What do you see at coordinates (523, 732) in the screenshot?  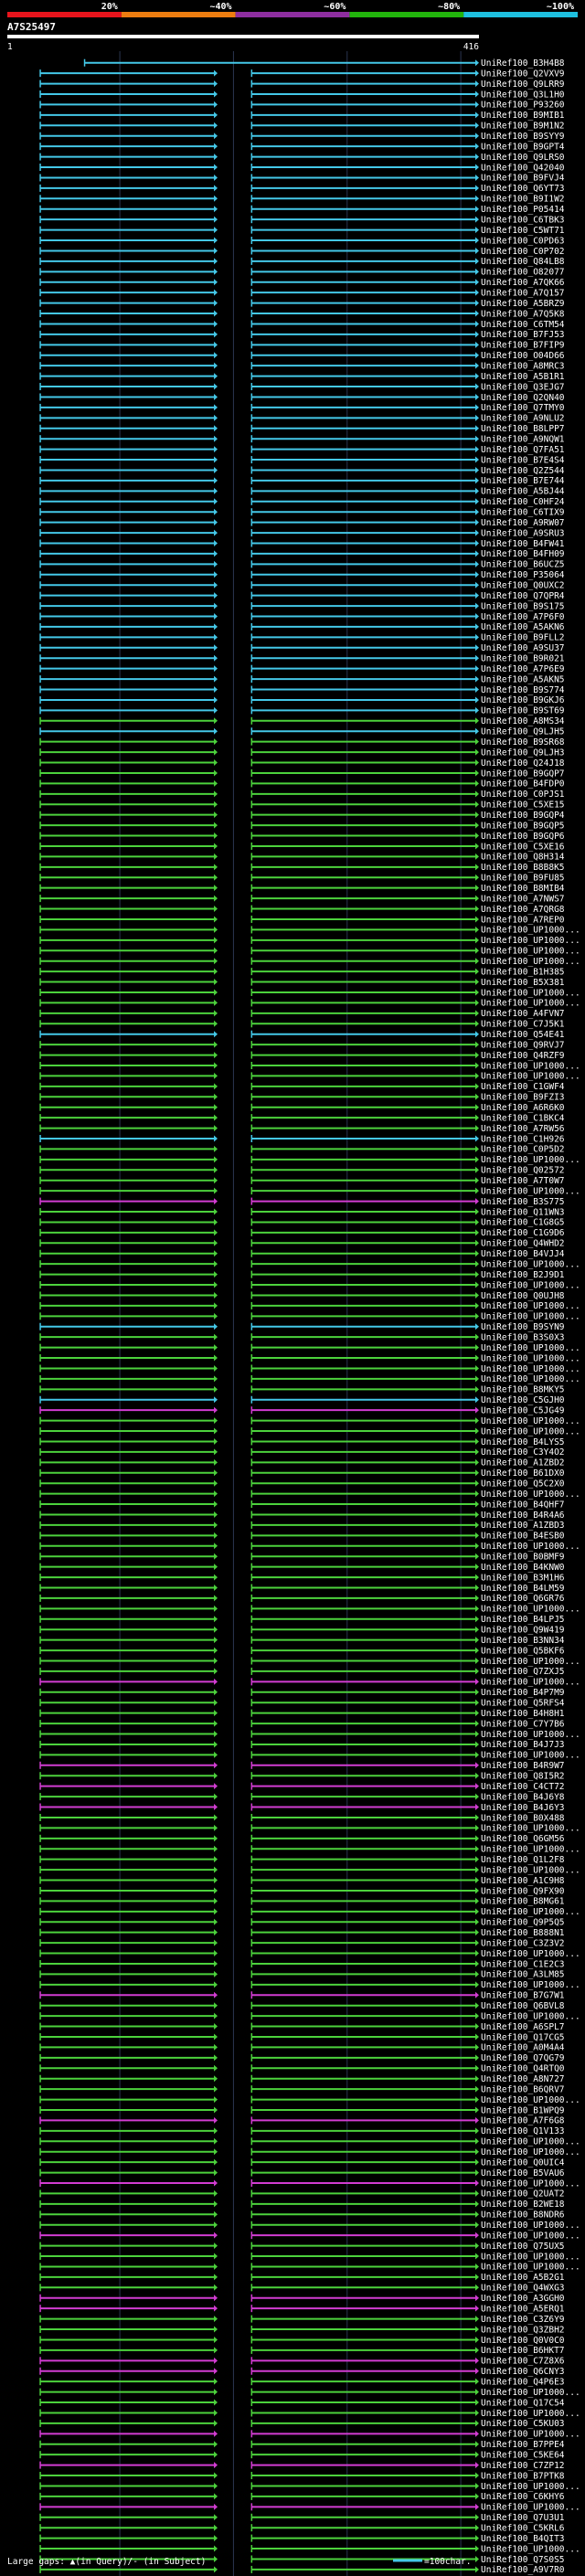 I see `hit-label: UniRef100_Q9LJH5` at bounding box center [523, 732].